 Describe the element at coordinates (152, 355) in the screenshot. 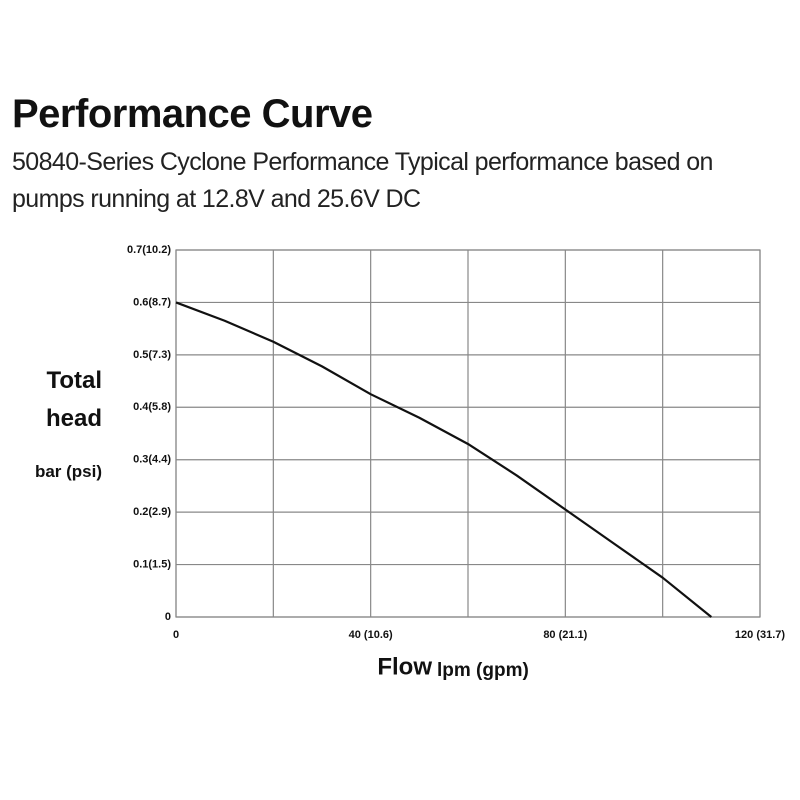

I see `y-tick-label: 0.5(7.3)` at that location.